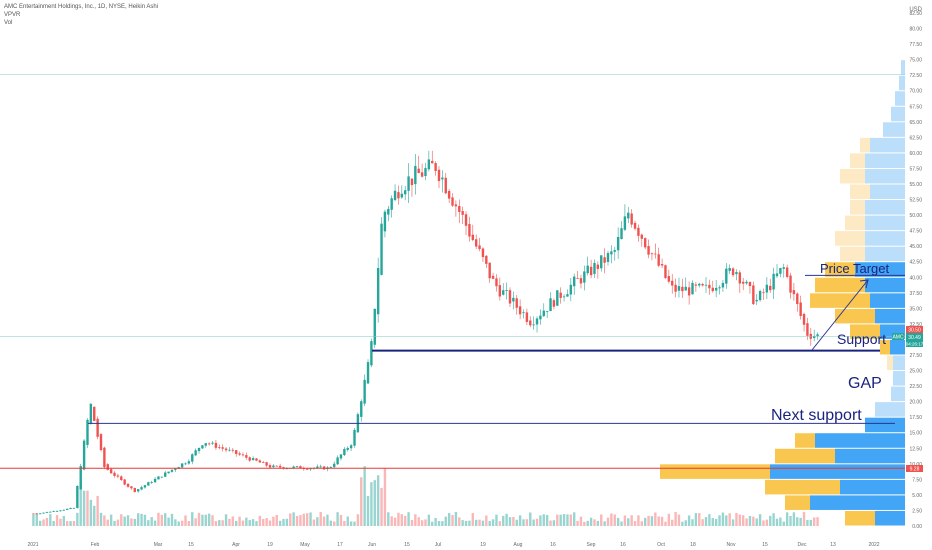  Describe the element at coordinates (855, 268) in the screenshot. I see `price-target-label: Price Target` at that location.